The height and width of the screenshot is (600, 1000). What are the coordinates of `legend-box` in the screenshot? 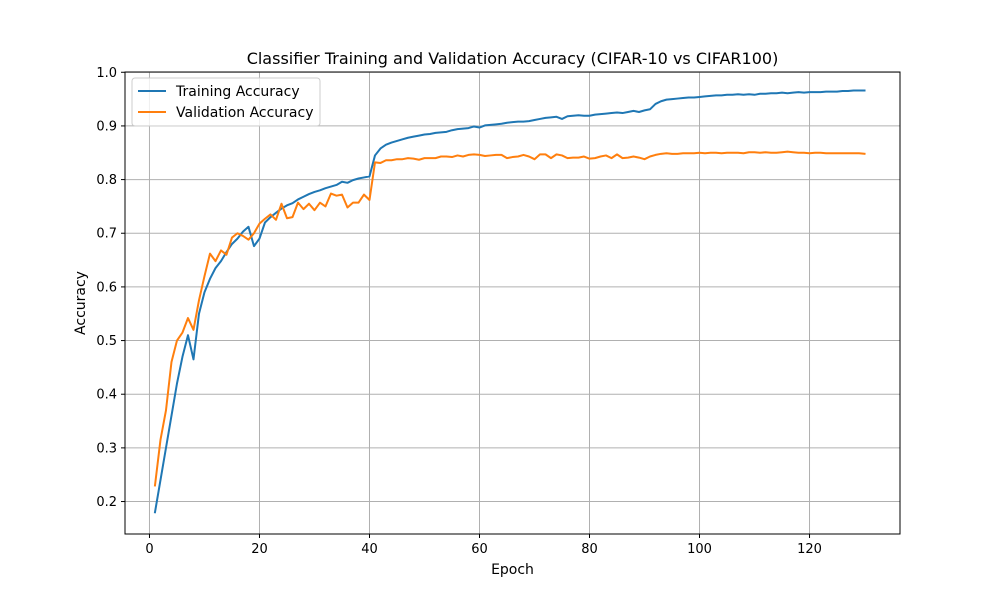 It's located at (226, 102).